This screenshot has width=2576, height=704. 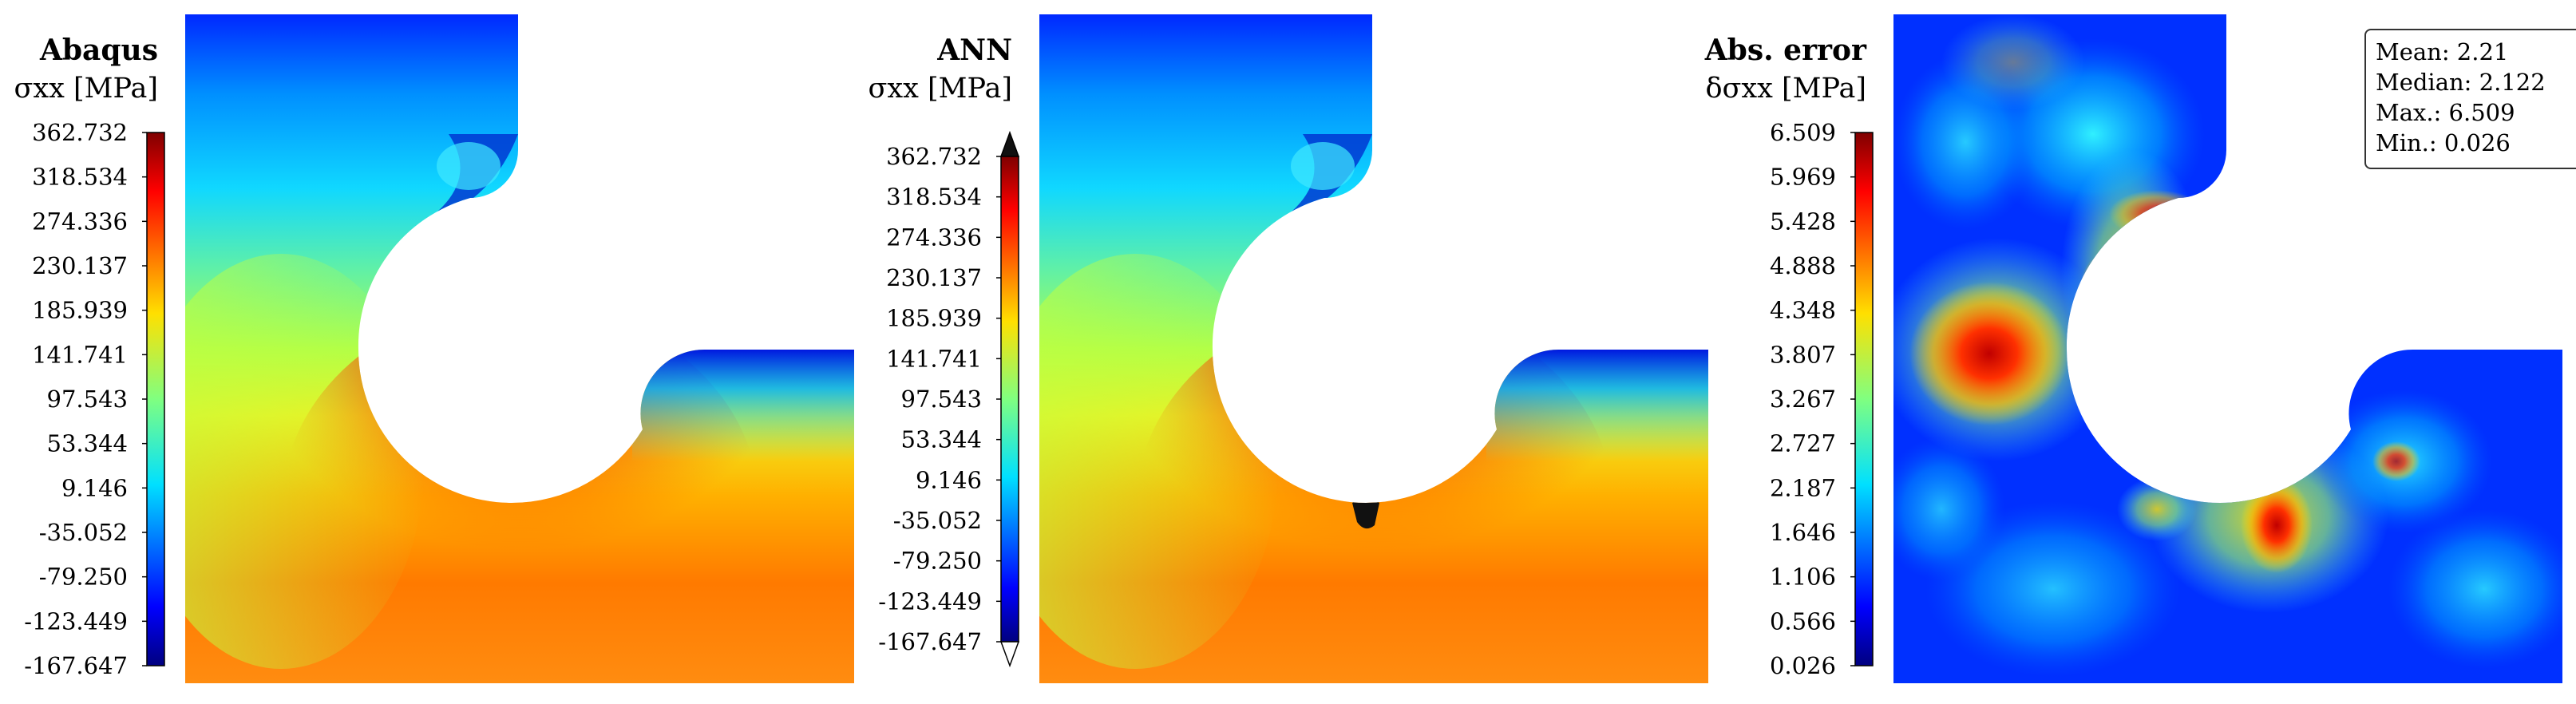 I want to click on colorbar-ann, so click(x=1010, y=399).